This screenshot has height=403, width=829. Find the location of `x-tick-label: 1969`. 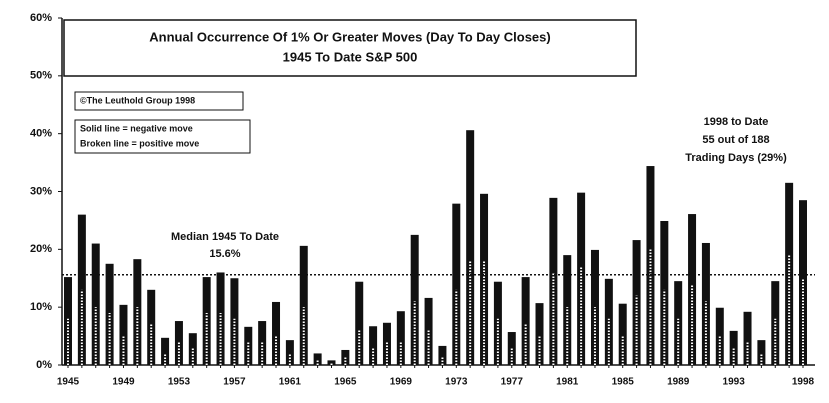

x-tick-label: 1969 is located at coordinates (401, 382).